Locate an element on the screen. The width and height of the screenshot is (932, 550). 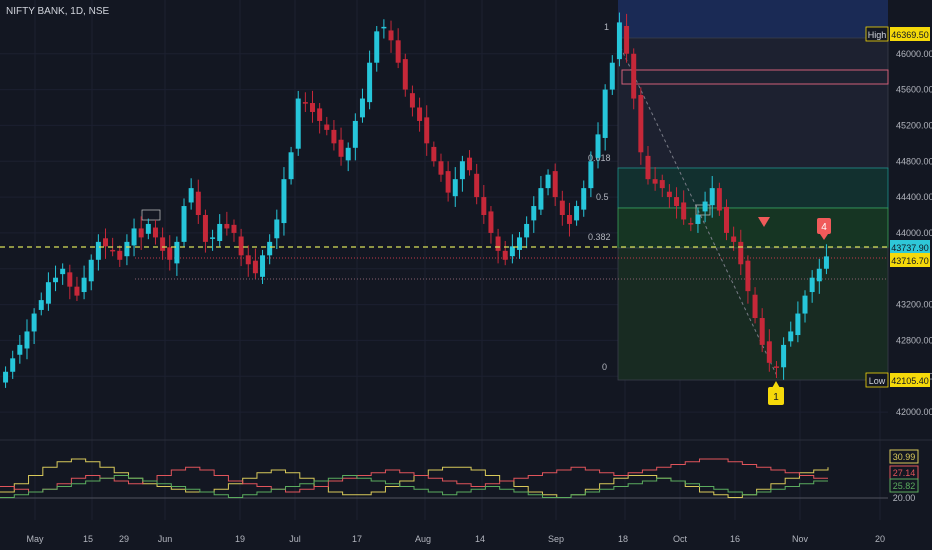
marker-label-1: 1 is located at coordinates (776, 393).